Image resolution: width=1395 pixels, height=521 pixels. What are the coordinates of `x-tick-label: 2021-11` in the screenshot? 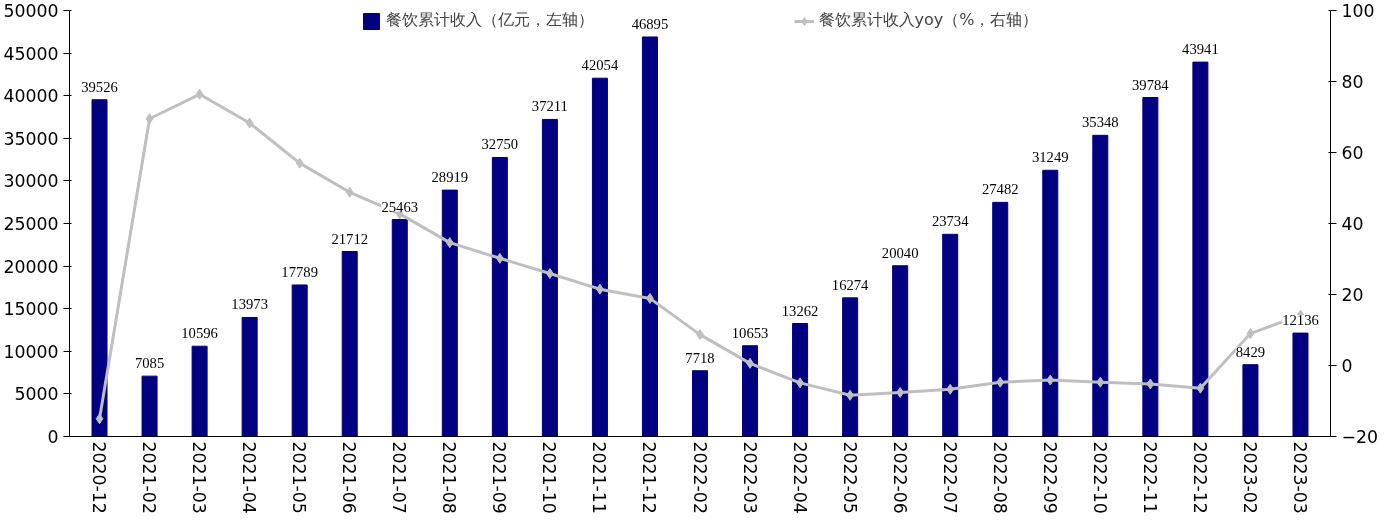 It's located at (599, 477).